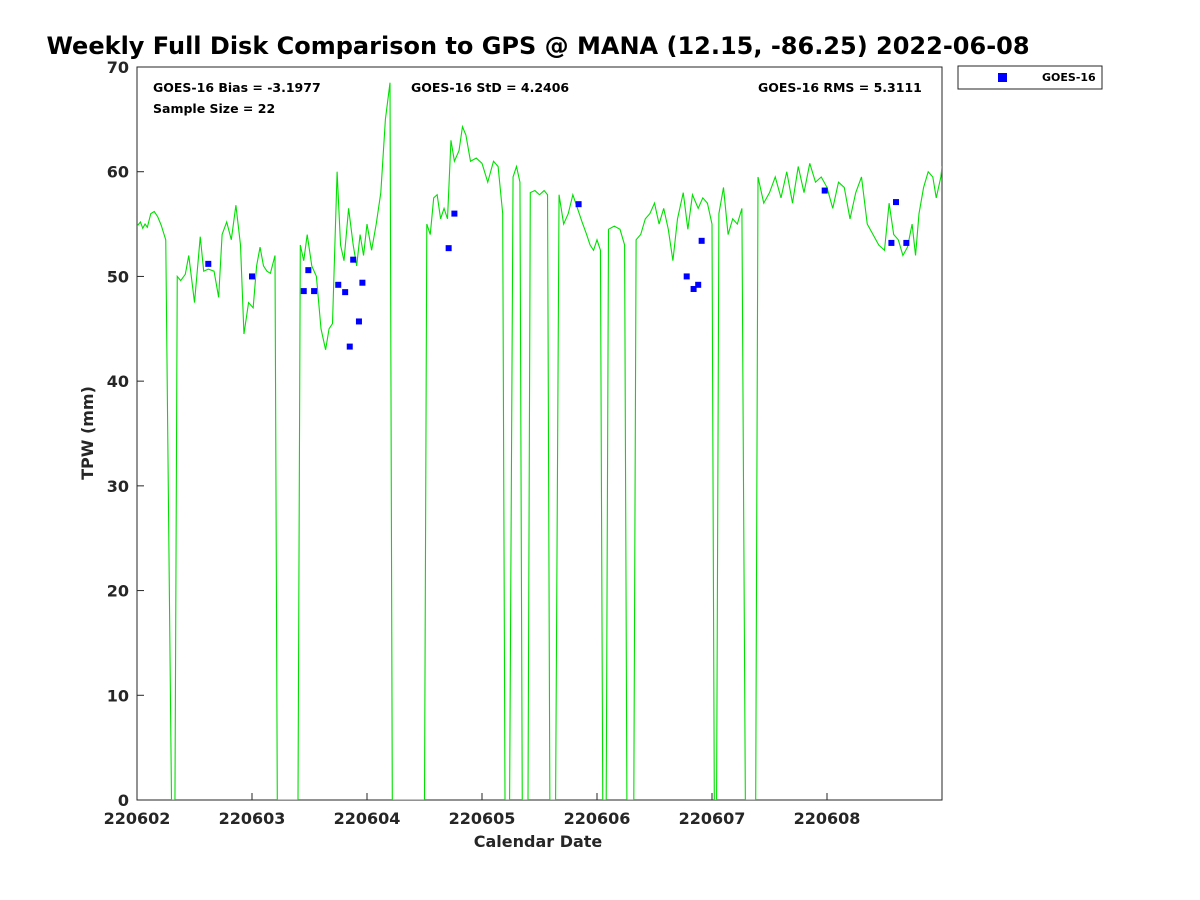  Describe the element at coordinates (597, 818) in the screenshot. I see `x-tick-label: 220606` at that location.